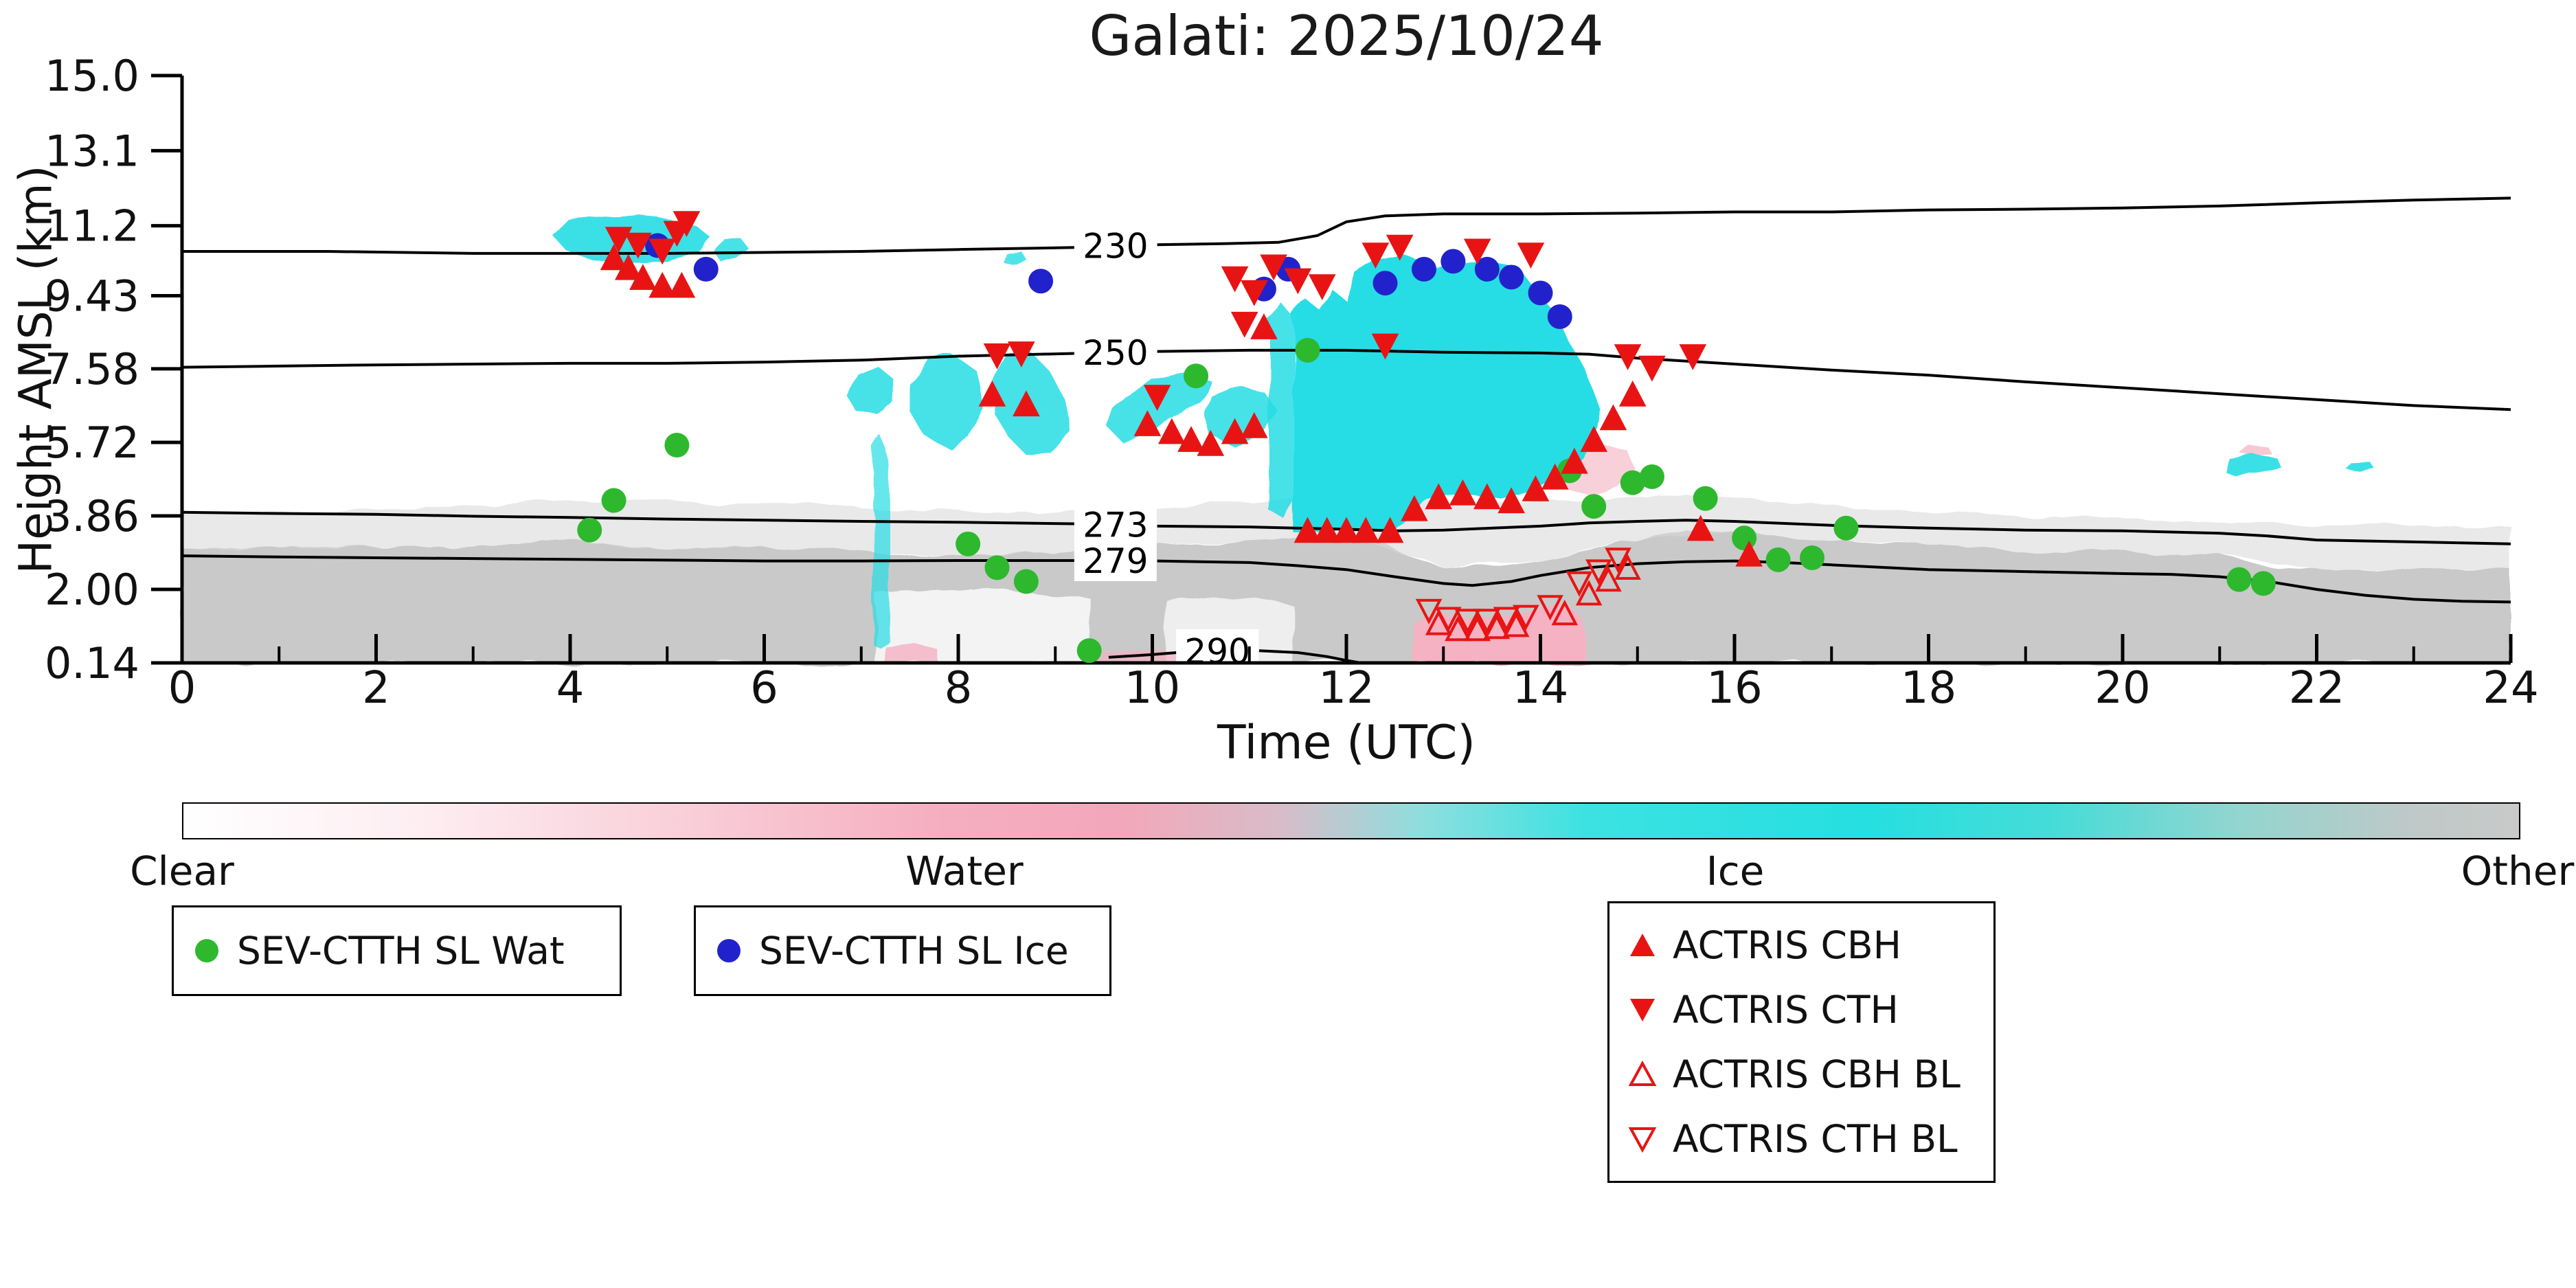  I want to click on region-ice-patch-small-high, so click(1014, 257).